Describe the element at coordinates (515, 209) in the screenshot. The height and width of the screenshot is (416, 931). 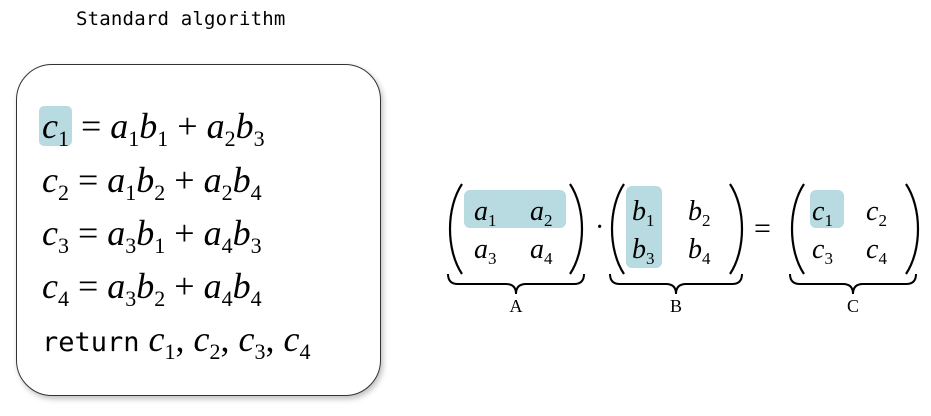
I see `matrix-a-row1-highlight` at that location.